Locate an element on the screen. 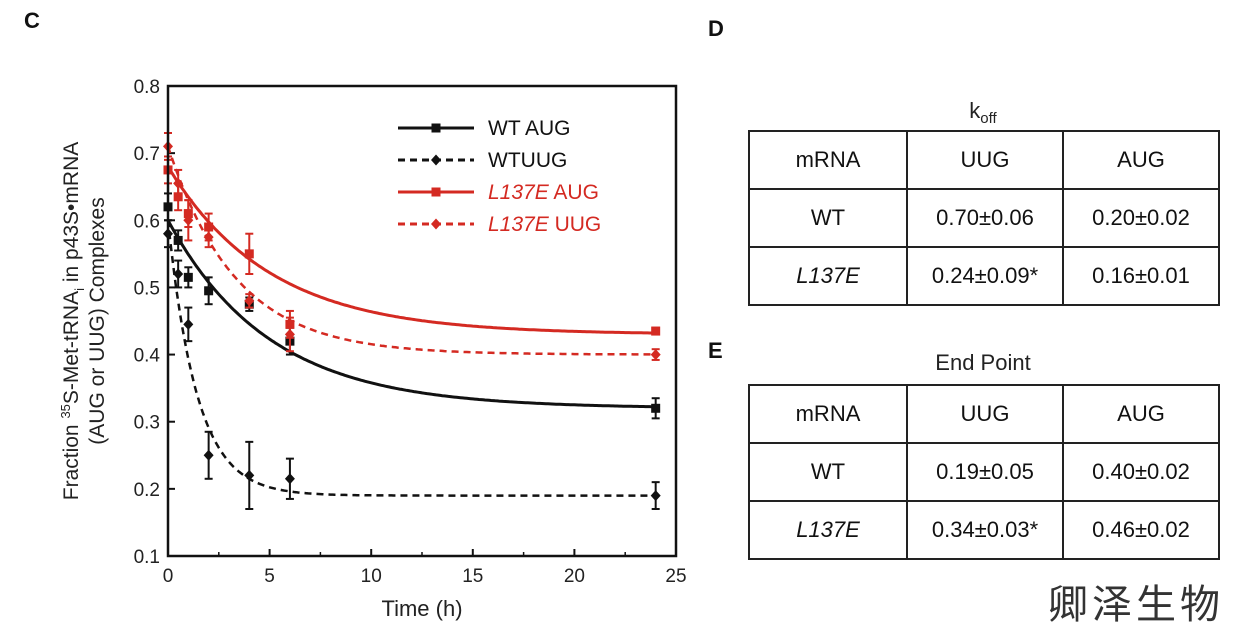 This screenshot has height=634, width=1236. table-cell: 0.70±0.06 is located at coordinates (985, 218).